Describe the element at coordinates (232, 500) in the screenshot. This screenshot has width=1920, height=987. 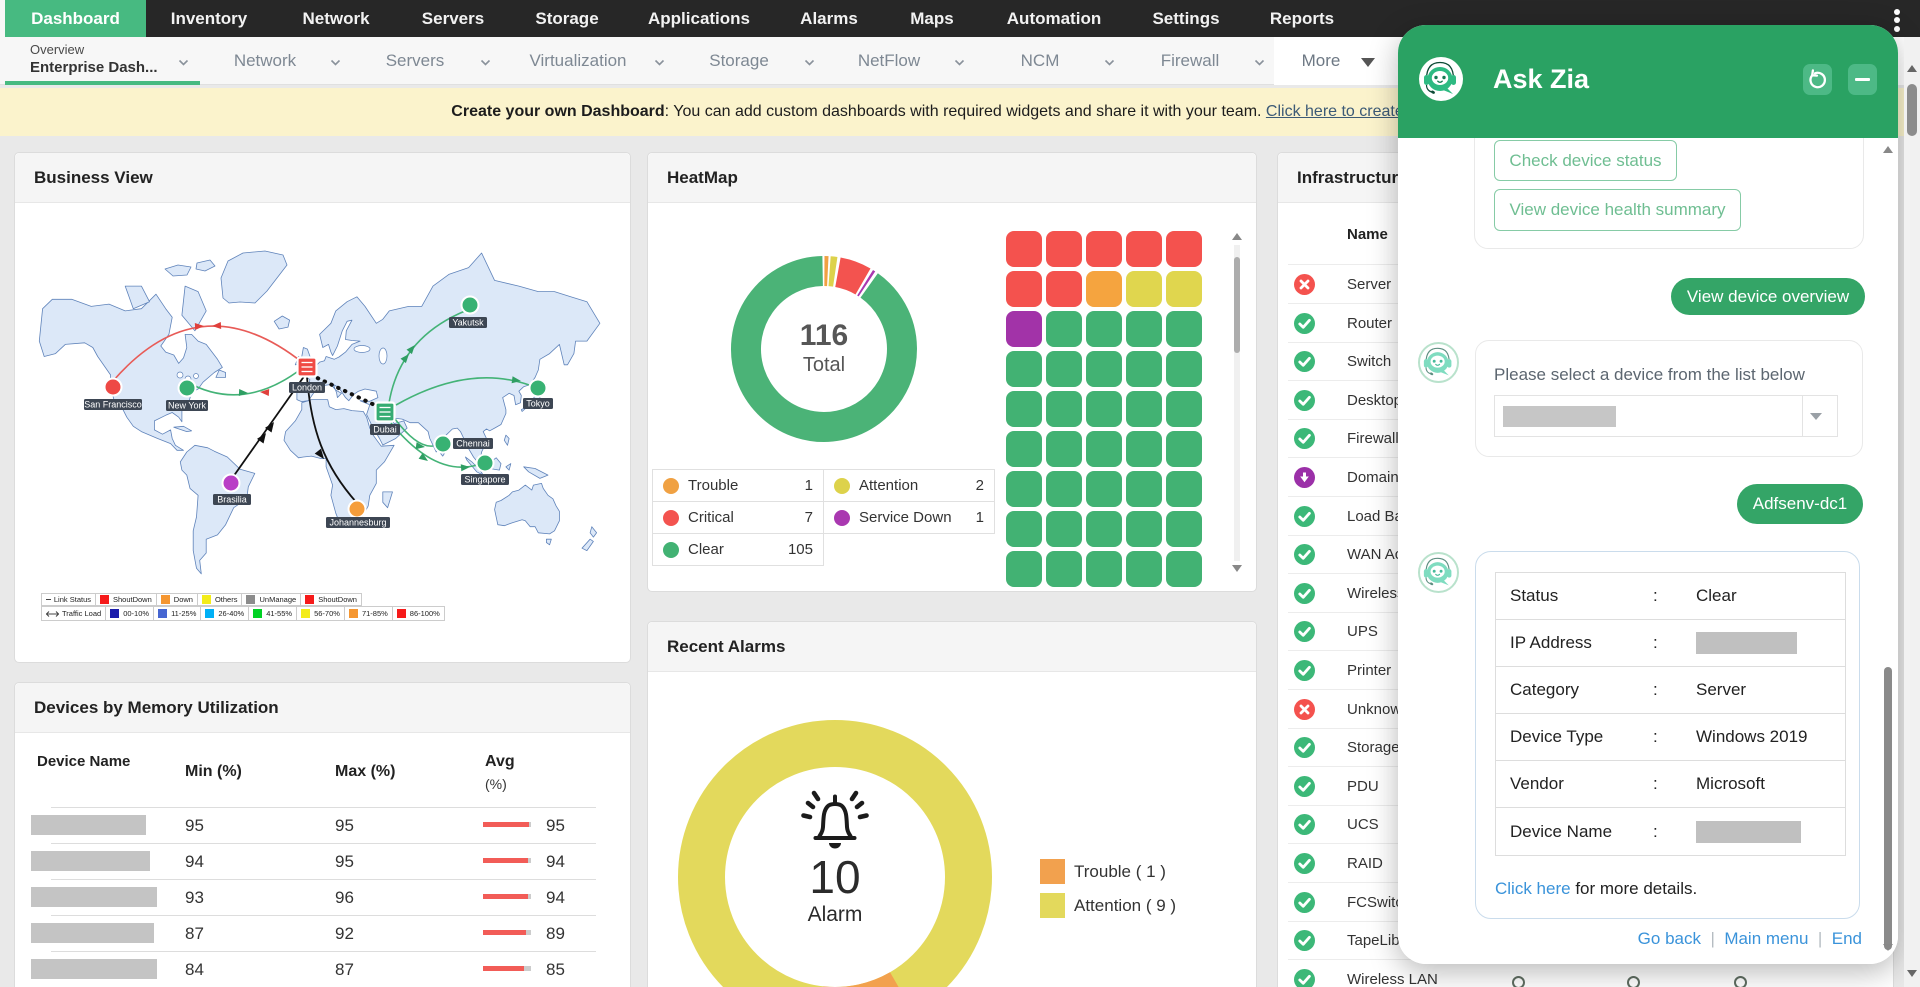
I see `svg-text: Brasilia` at that location.